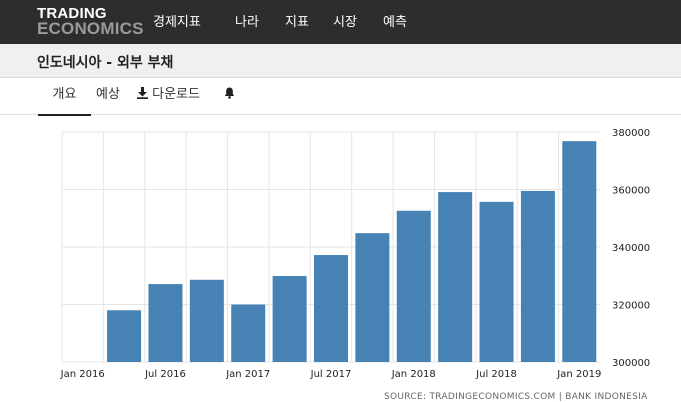 Image resolution: width=681 pixels, height=402 pixels. I want to click on logo-line-2: ECONOMICS, so click(90, 28).